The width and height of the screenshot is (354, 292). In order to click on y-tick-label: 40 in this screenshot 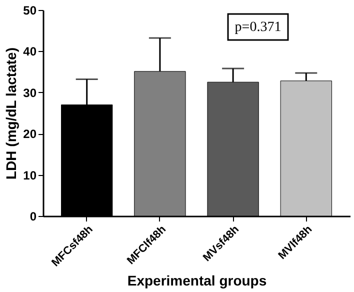, I will do `click(30, 51)`.